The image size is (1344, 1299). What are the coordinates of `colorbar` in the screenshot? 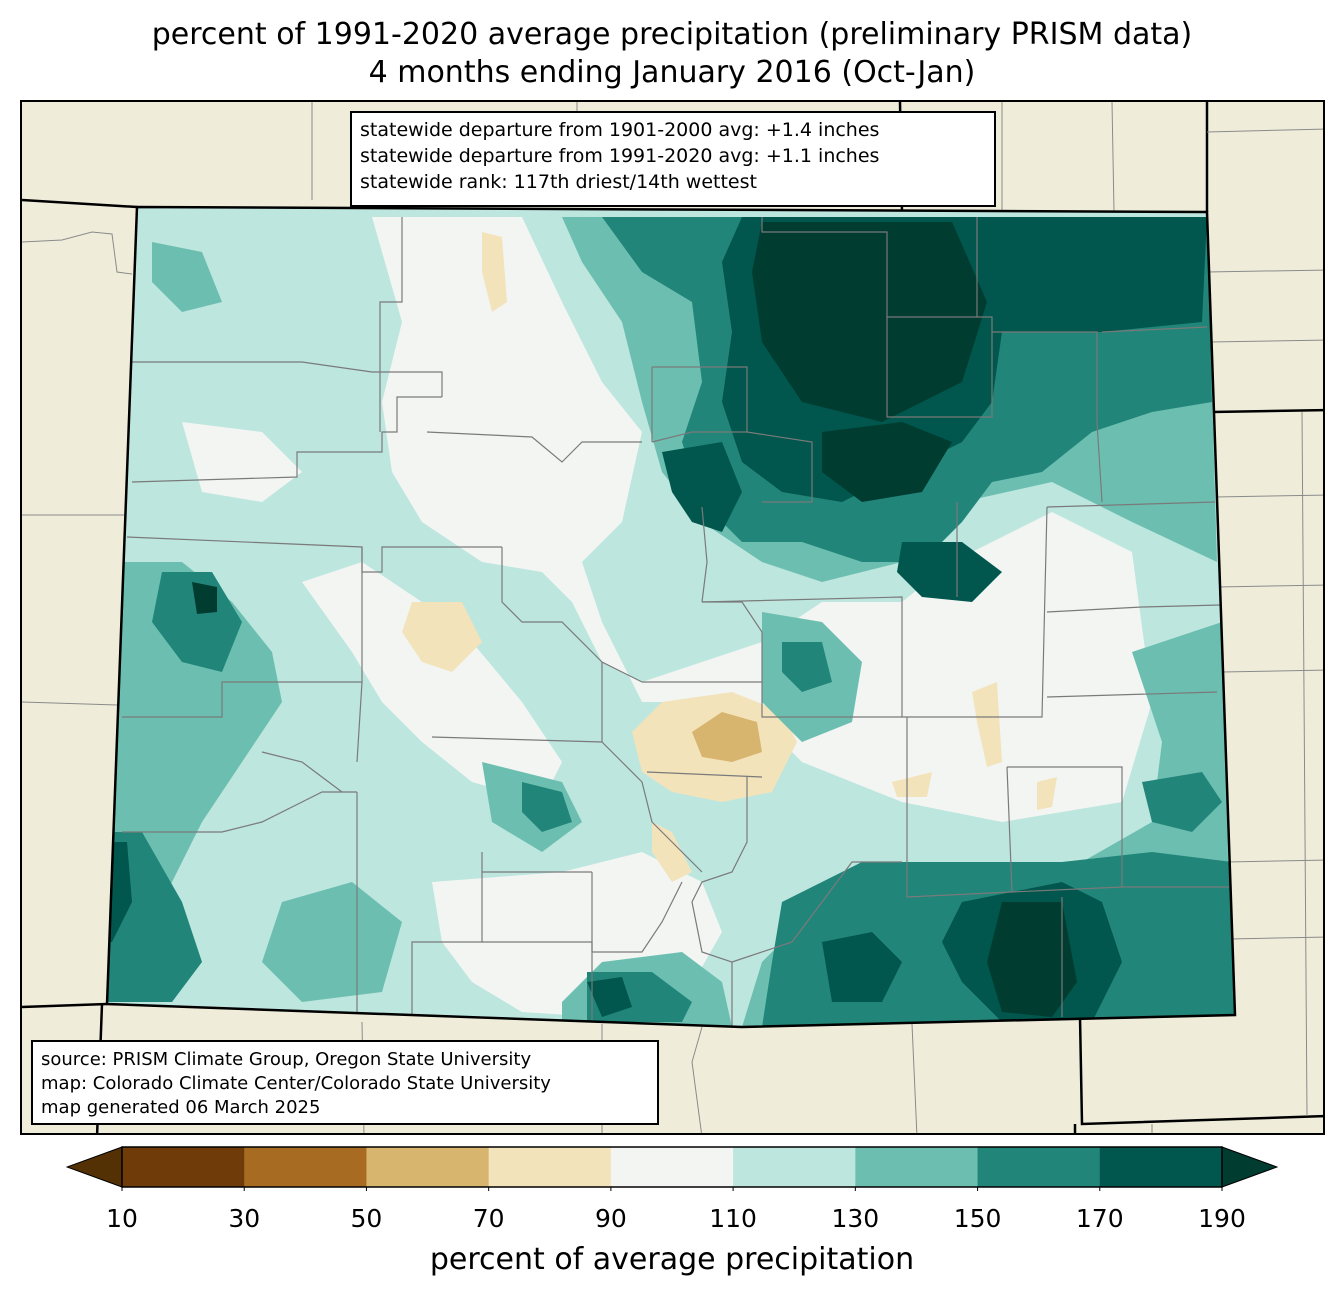 It's located at (672, 1168).